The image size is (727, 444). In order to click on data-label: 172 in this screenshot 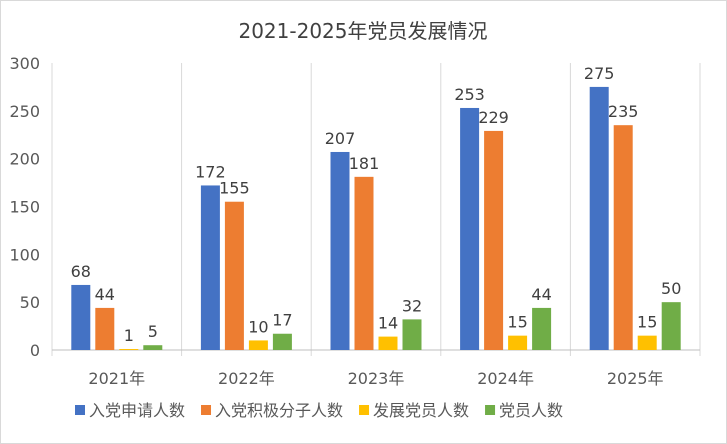, I will do `click(210, 171)`.